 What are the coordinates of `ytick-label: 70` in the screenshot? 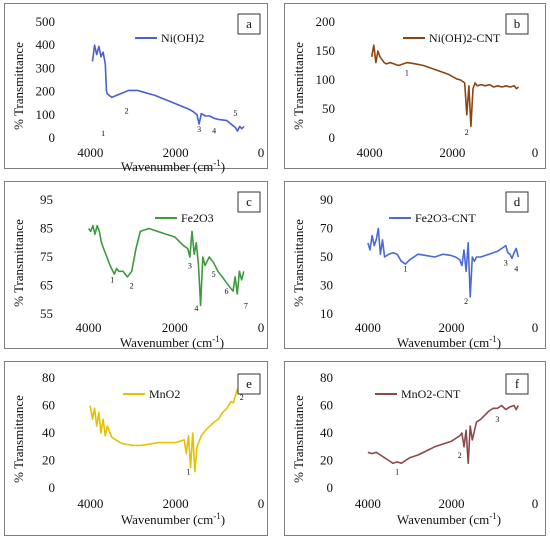 It's located at (326, 228).